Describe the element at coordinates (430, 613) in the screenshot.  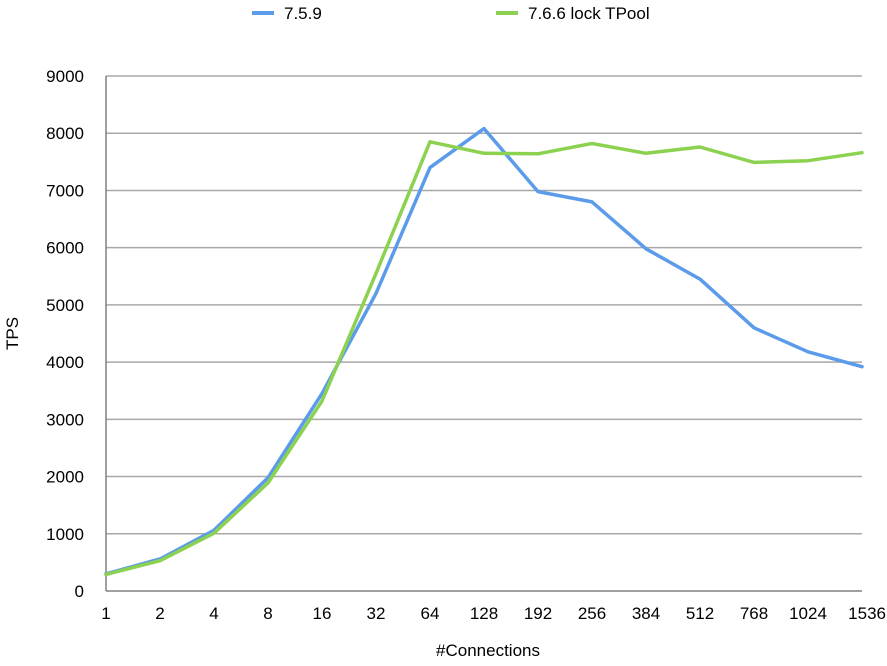
I see `x-tick-label: 64` at that location.